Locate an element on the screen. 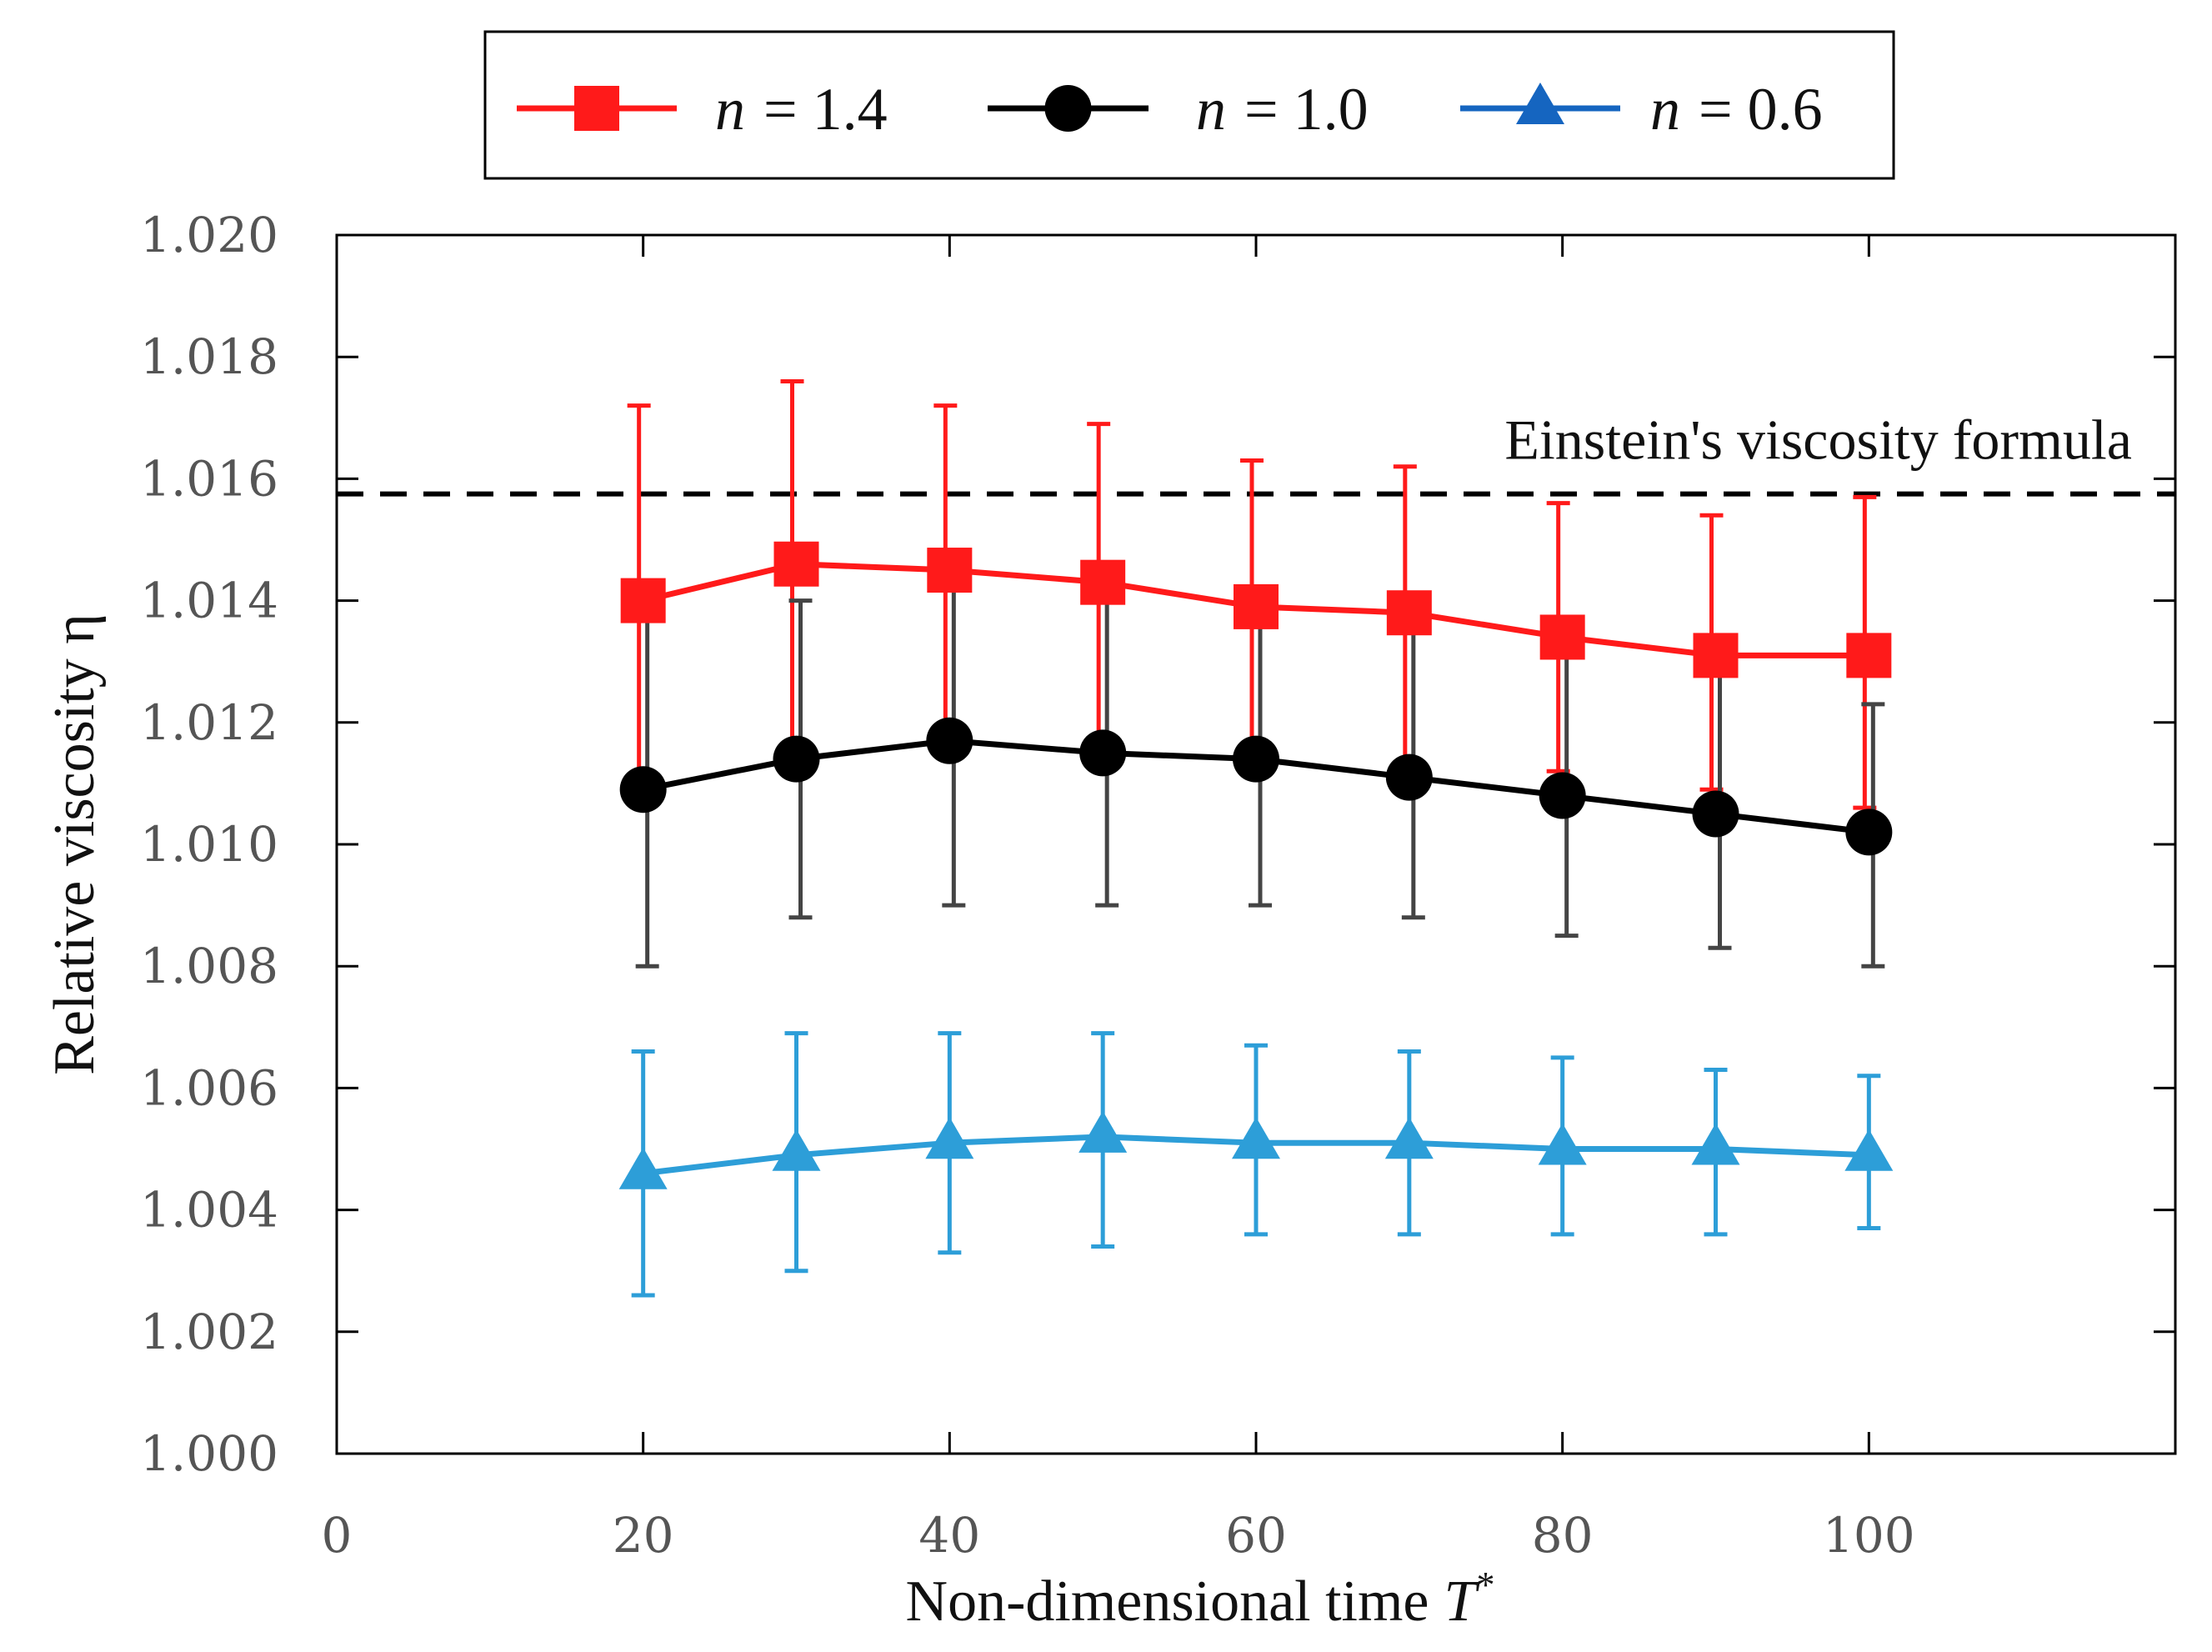 The image size is (2212, 1652). legend-box is located at coordinates (1189, 105).